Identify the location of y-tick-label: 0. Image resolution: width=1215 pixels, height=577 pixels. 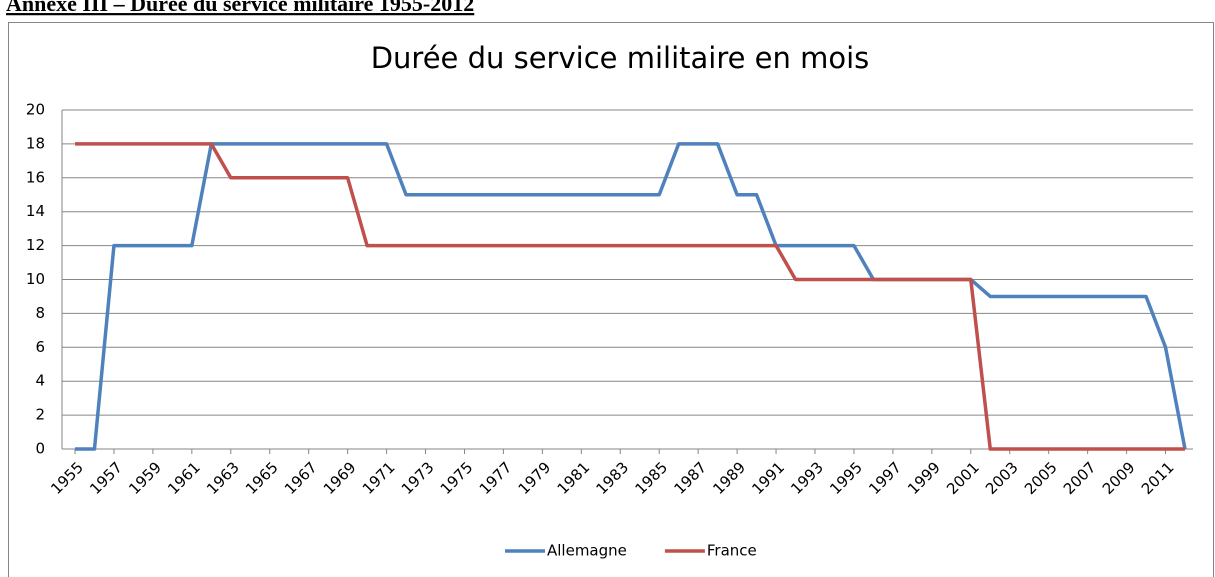
(40, 449).